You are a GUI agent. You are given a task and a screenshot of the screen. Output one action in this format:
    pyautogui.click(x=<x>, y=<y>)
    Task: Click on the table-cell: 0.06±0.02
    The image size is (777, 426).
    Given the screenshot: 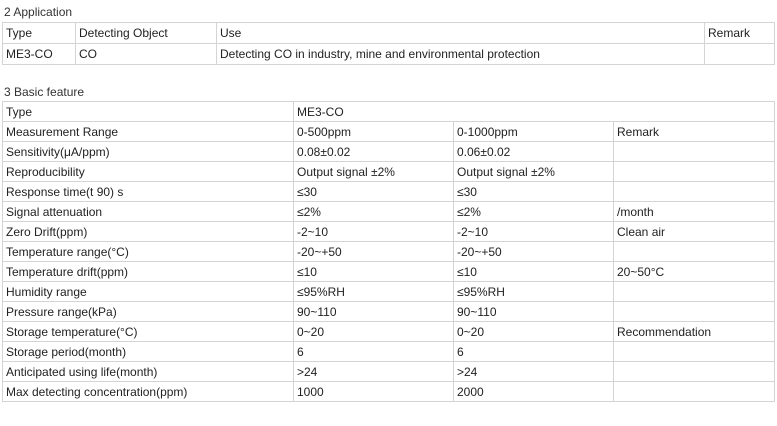 What is the action you would take?
    pyautogui.click(x=533, y=151)
    